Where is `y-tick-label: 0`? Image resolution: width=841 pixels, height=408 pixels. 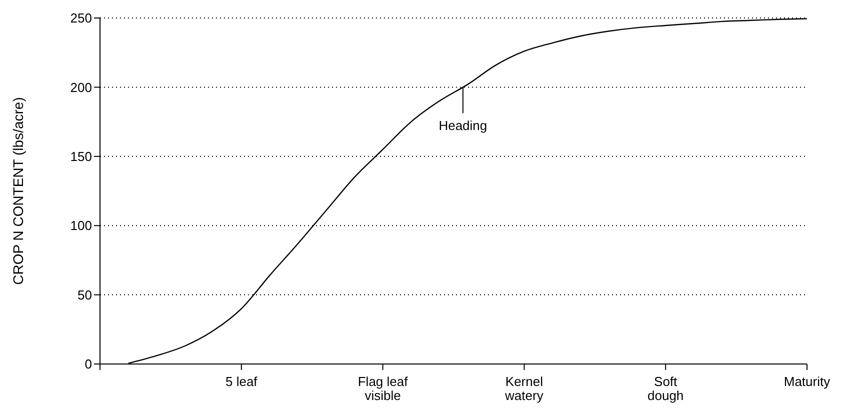
y-tick-label: 0 is located at coordinates (88, 364).